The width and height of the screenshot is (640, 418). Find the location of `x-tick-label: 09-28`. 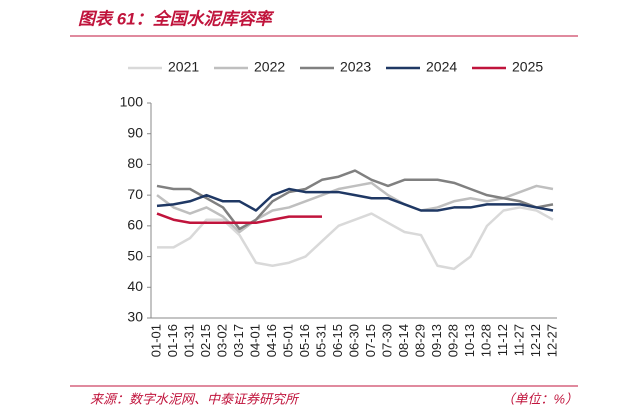

x-tick-label: 09-28 is located at coordinates (452, 340).